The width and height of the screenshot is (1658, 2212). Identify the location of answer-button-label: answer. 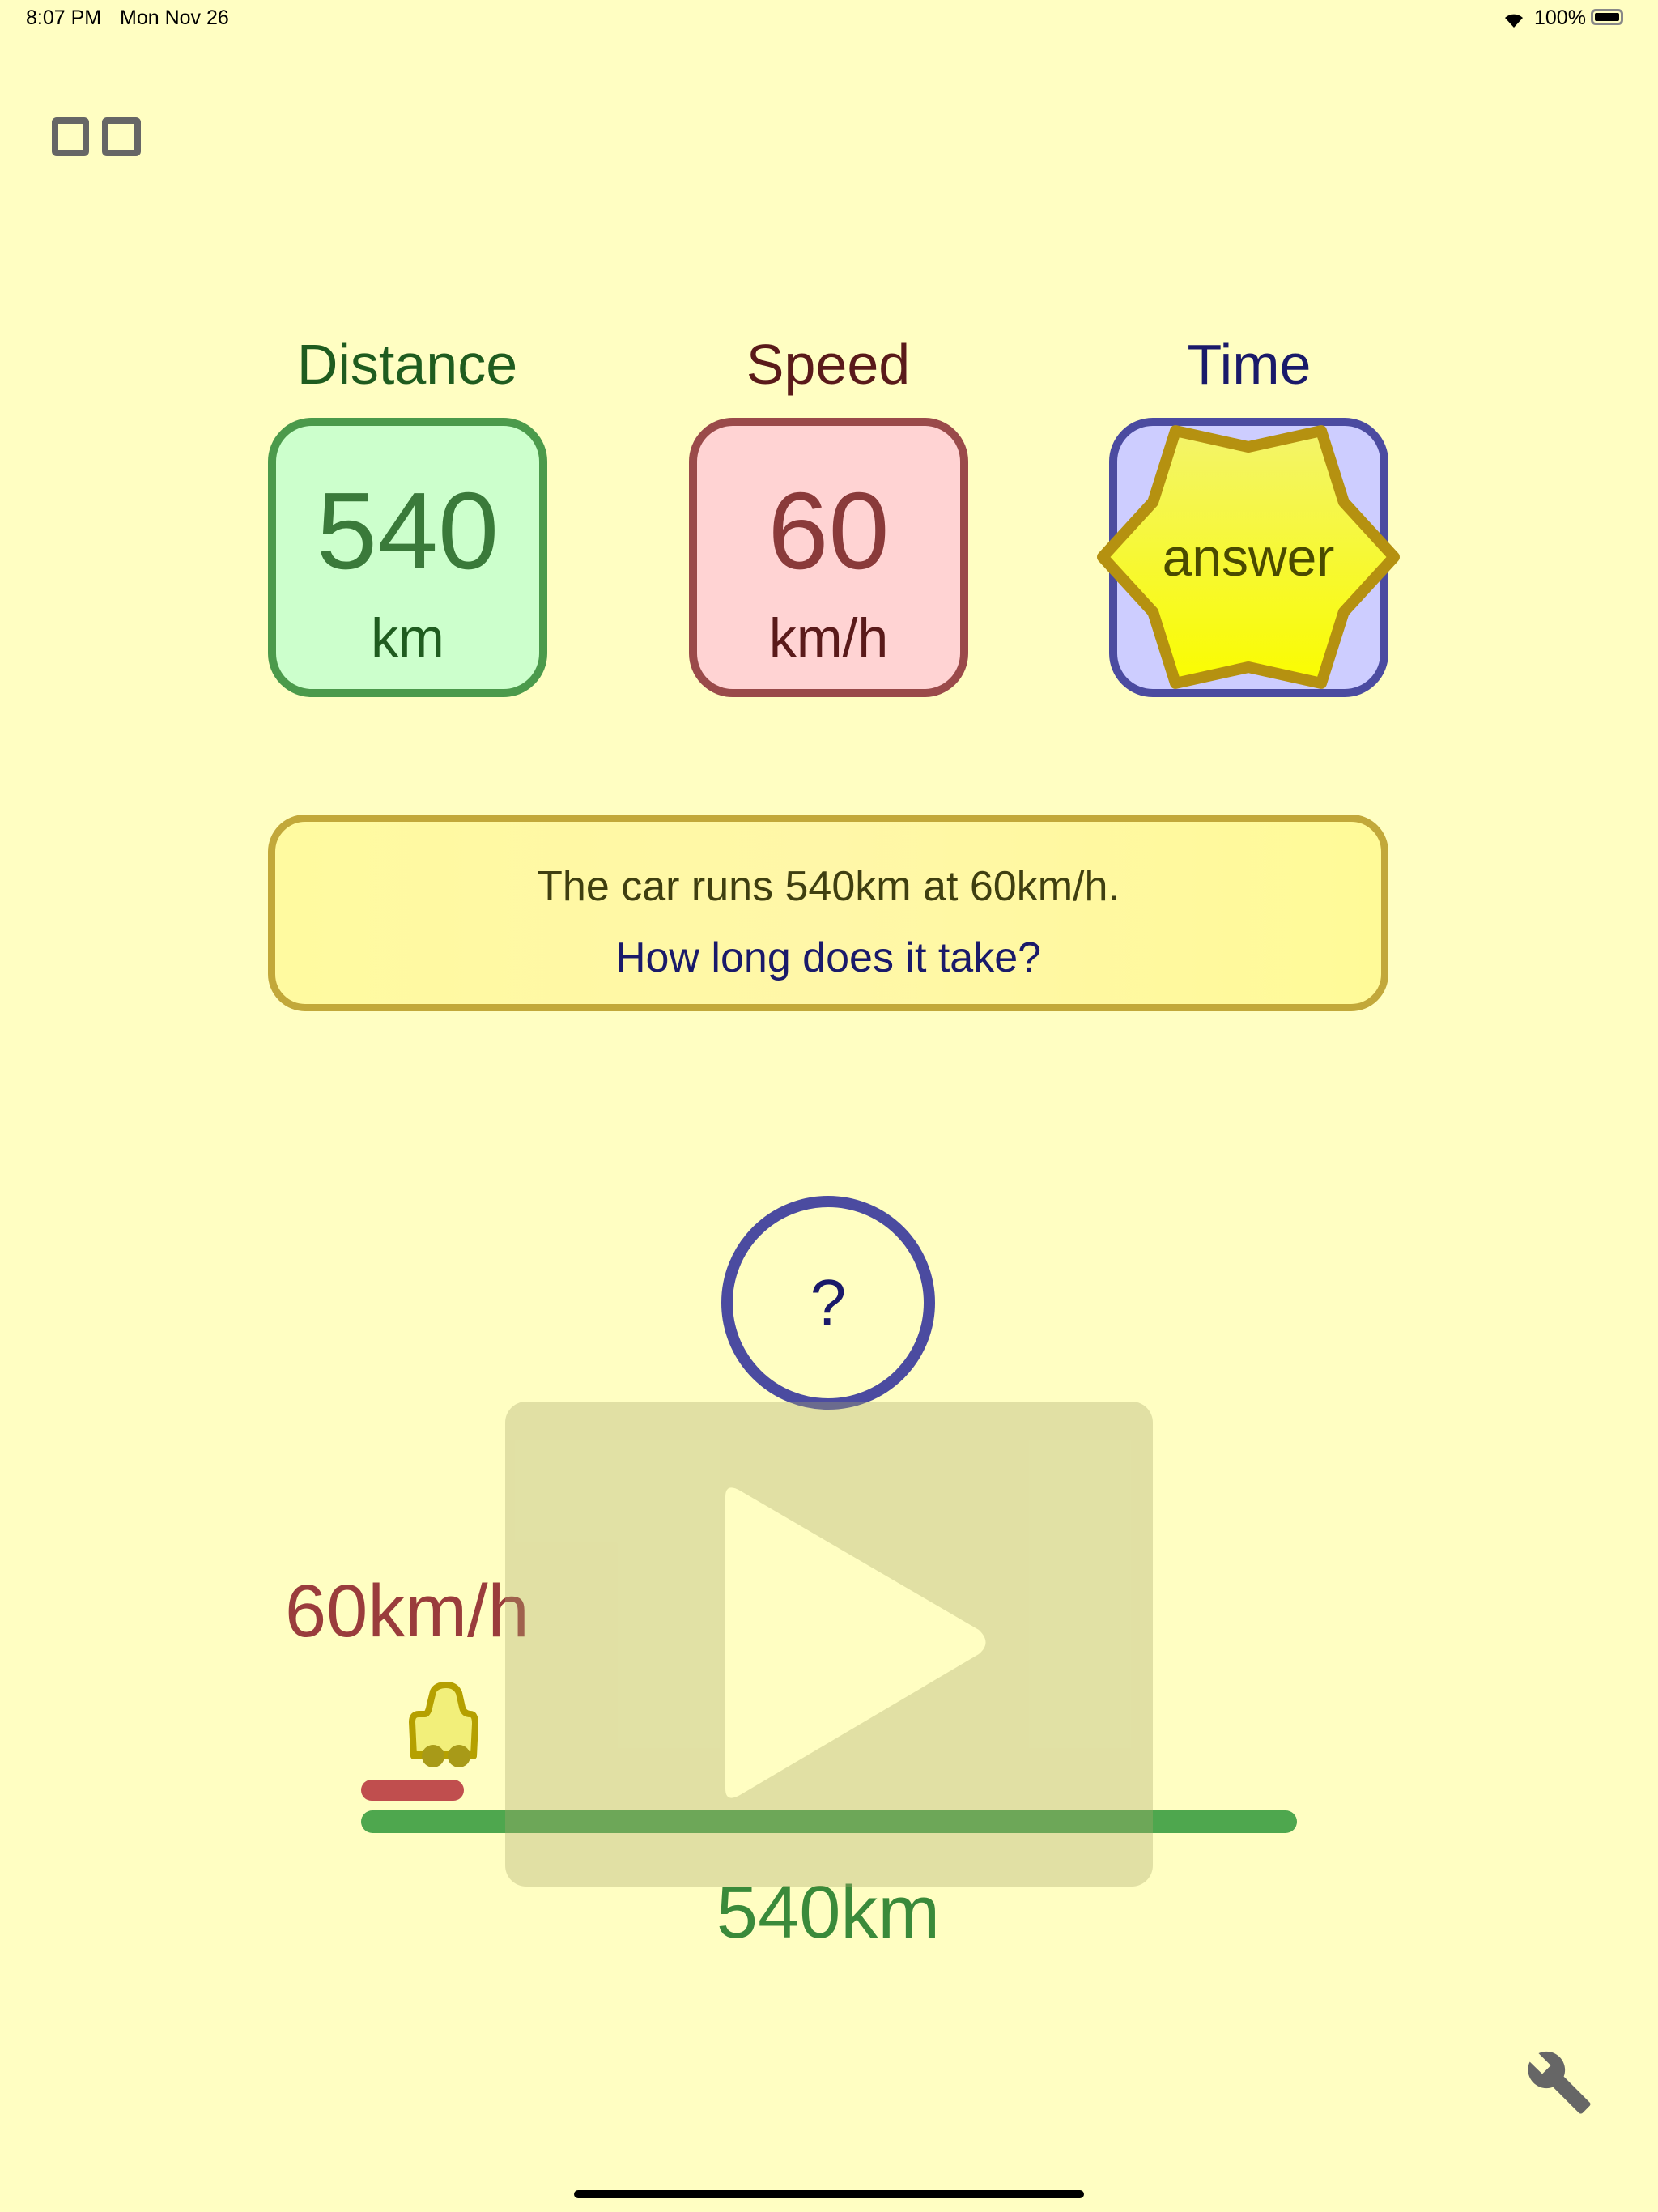
(1248, 557).